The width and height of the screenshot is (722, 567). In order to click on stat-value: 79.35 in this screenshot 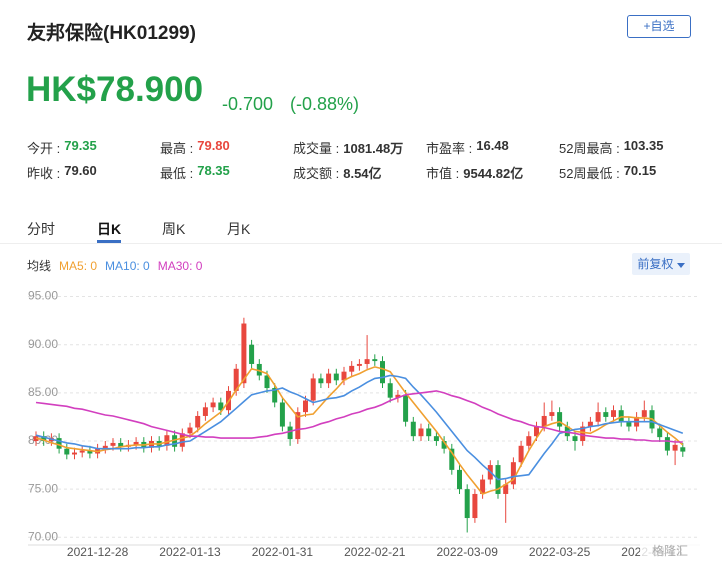, I will do `click(80, 145)`.